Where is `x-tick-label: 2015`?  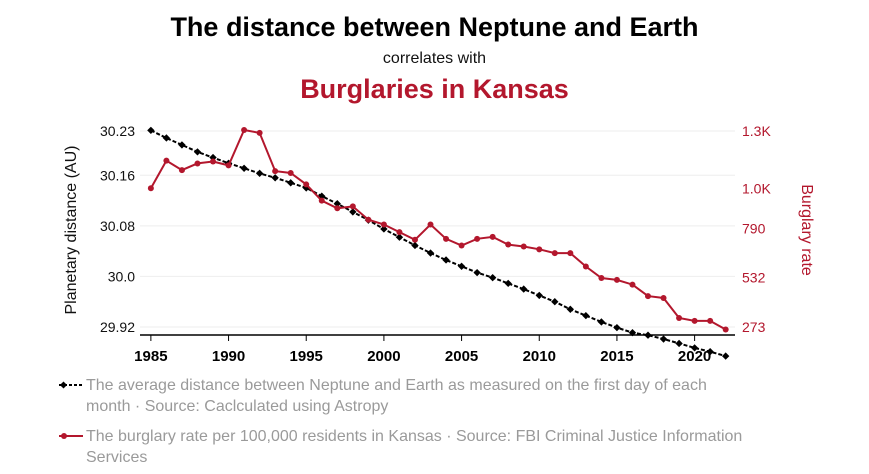 x-tick-label: 2015 is located at coordinates (616, 356).